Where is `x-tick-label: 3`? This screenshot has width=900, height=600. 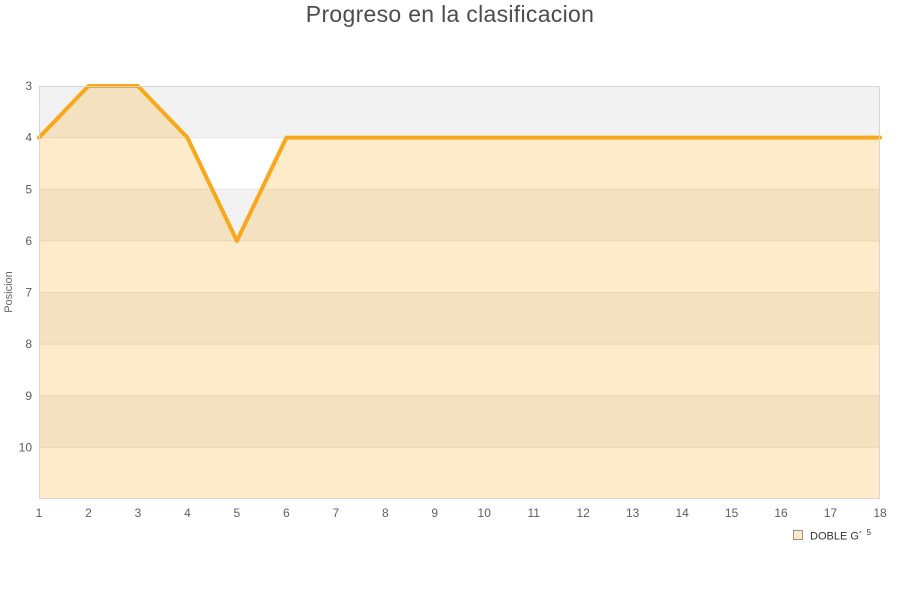
x-tick-label: 3 is located at coordinates (138, 513).